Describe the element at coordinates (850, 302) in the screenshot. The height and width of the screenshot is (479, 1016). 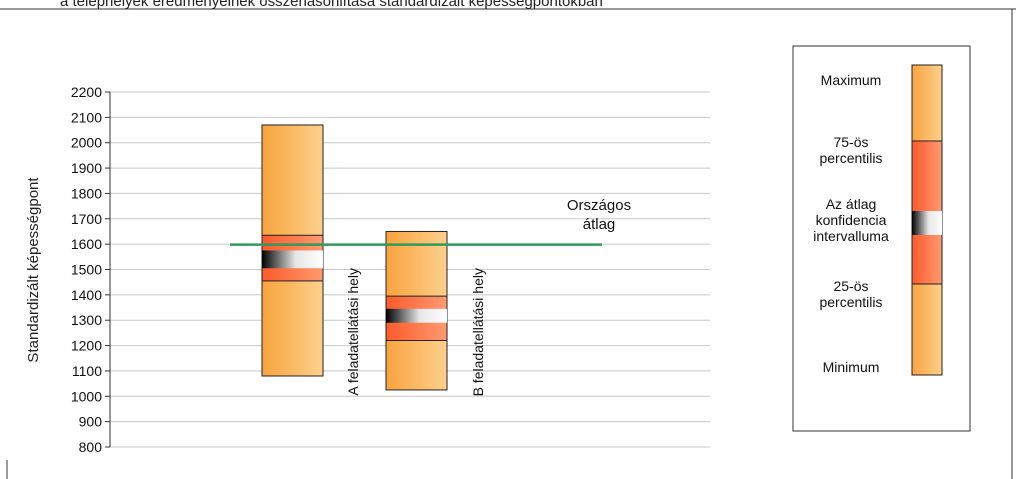
I see `legend-p25-line2: percentilis` at that location.